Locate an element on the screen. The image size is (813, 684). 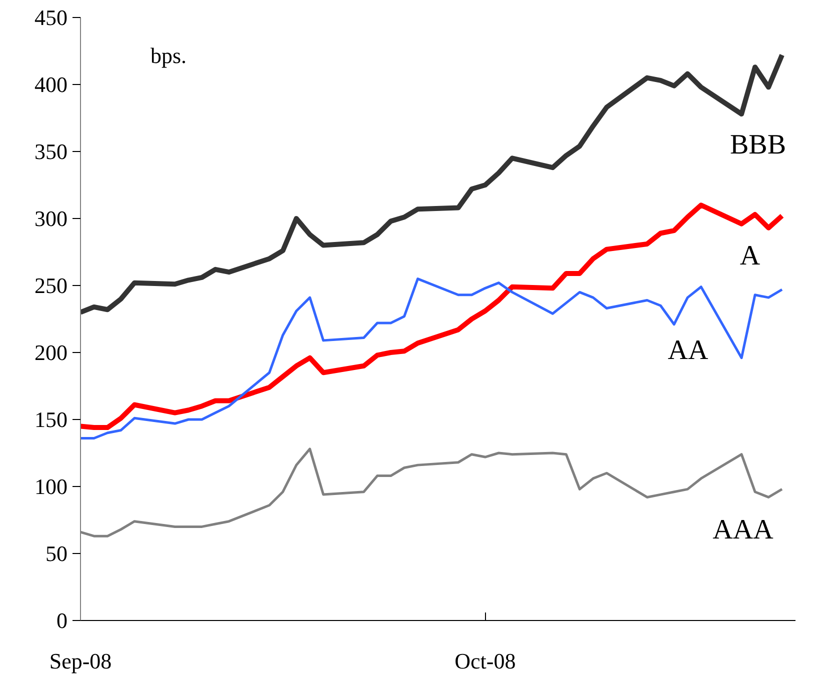
y-tick-label: 50 is located at coordinates (57, 553).